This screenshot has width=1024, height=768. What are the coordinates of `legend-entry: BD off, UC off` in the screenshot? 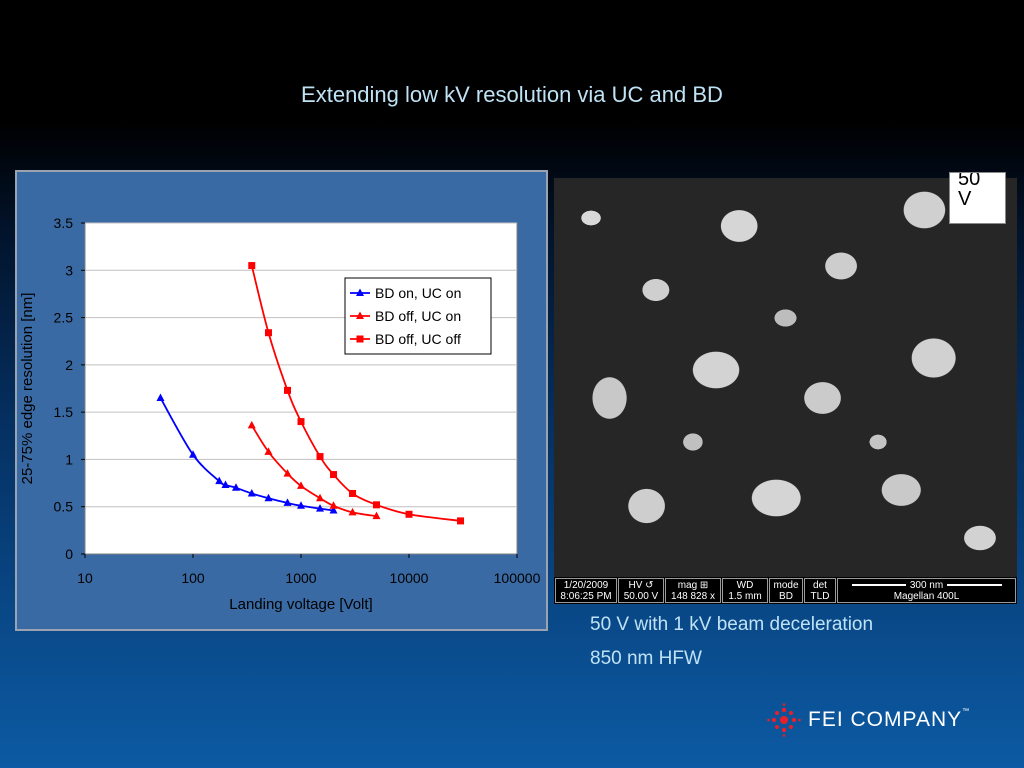 It's located at (418, 339).